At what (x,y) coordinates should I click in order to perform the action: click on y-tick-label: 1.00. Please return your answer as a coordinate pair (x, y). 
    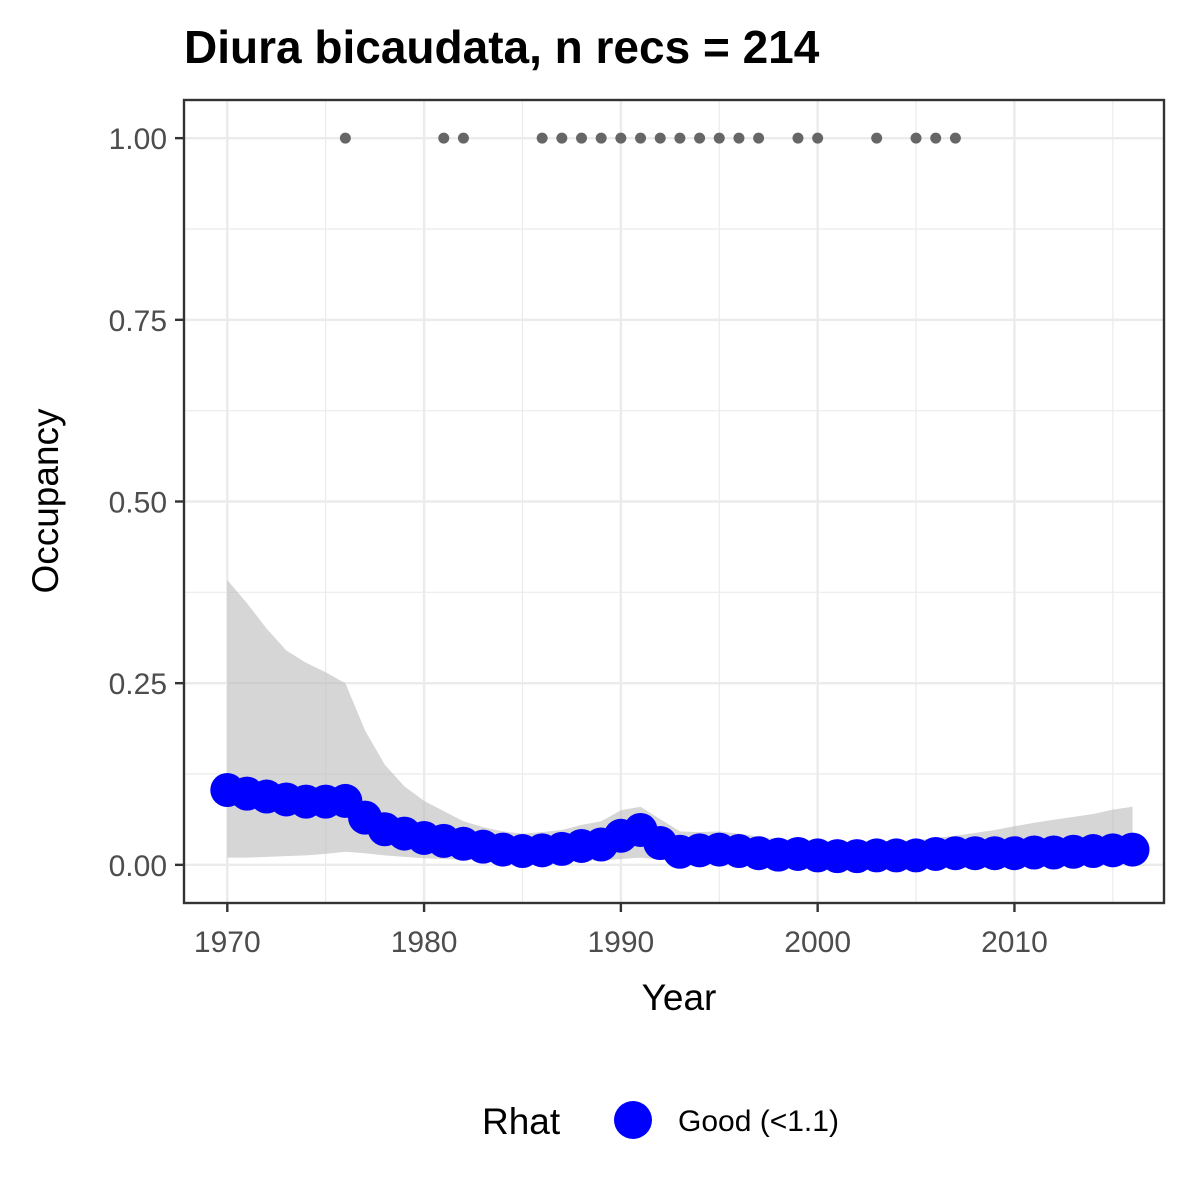
    Looking at the image, I should click on (138, 139).